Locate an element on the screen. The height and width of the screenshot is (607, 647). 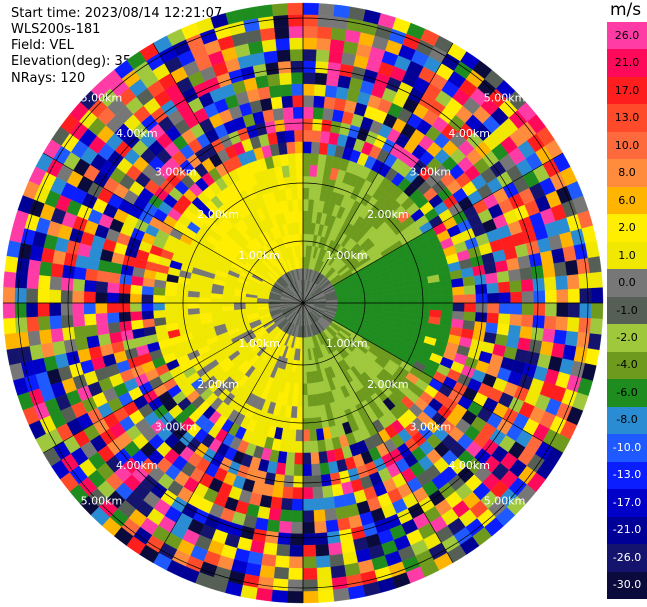
colorbar-tick-label: -21.0 is located at coordinates (627, 530).